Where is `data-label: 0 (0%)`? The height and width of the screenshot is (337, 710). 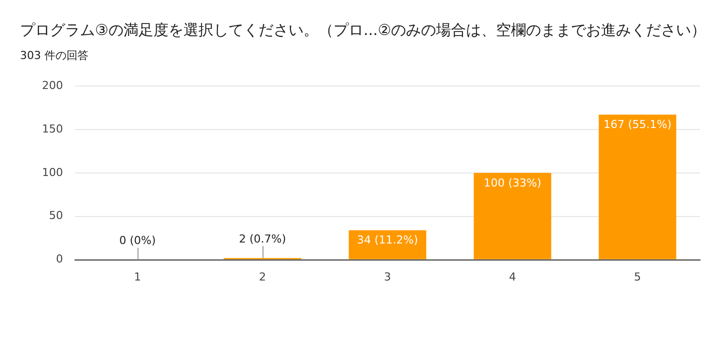 data-label: 0 (0%) is located at coordinates (137, 241).